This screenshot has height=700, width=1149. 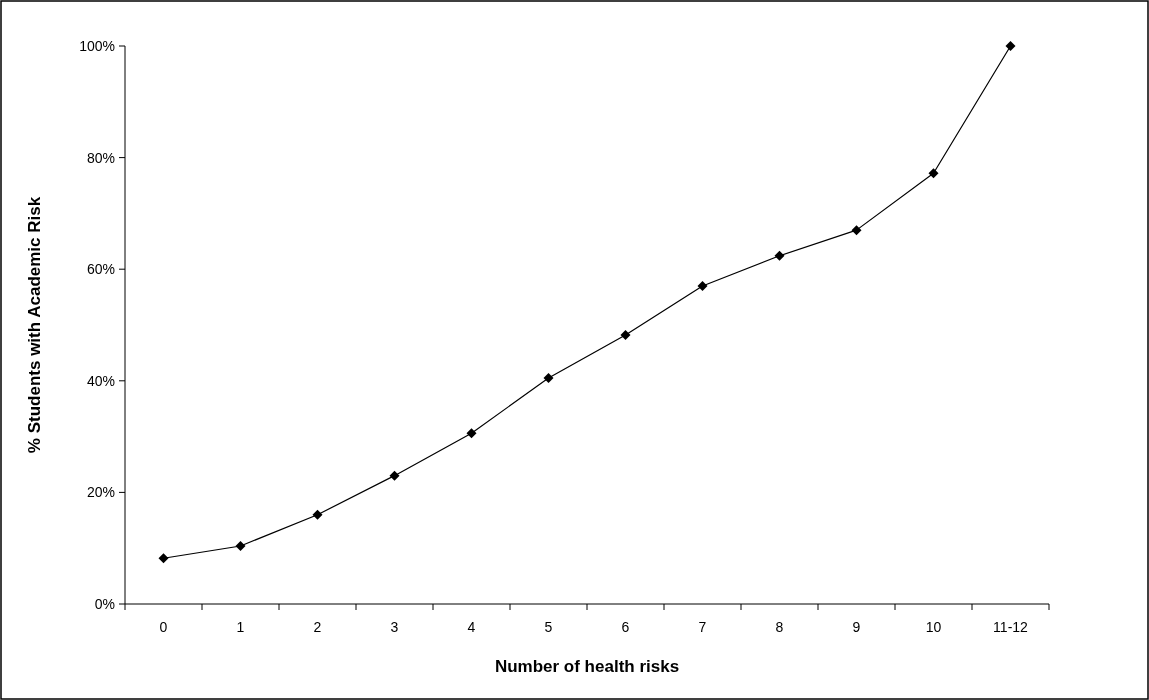 What do you see at coordinates (163, 627) in the screenshot?
I see `x-tick-label: 0` at bounding box center [163, 627].